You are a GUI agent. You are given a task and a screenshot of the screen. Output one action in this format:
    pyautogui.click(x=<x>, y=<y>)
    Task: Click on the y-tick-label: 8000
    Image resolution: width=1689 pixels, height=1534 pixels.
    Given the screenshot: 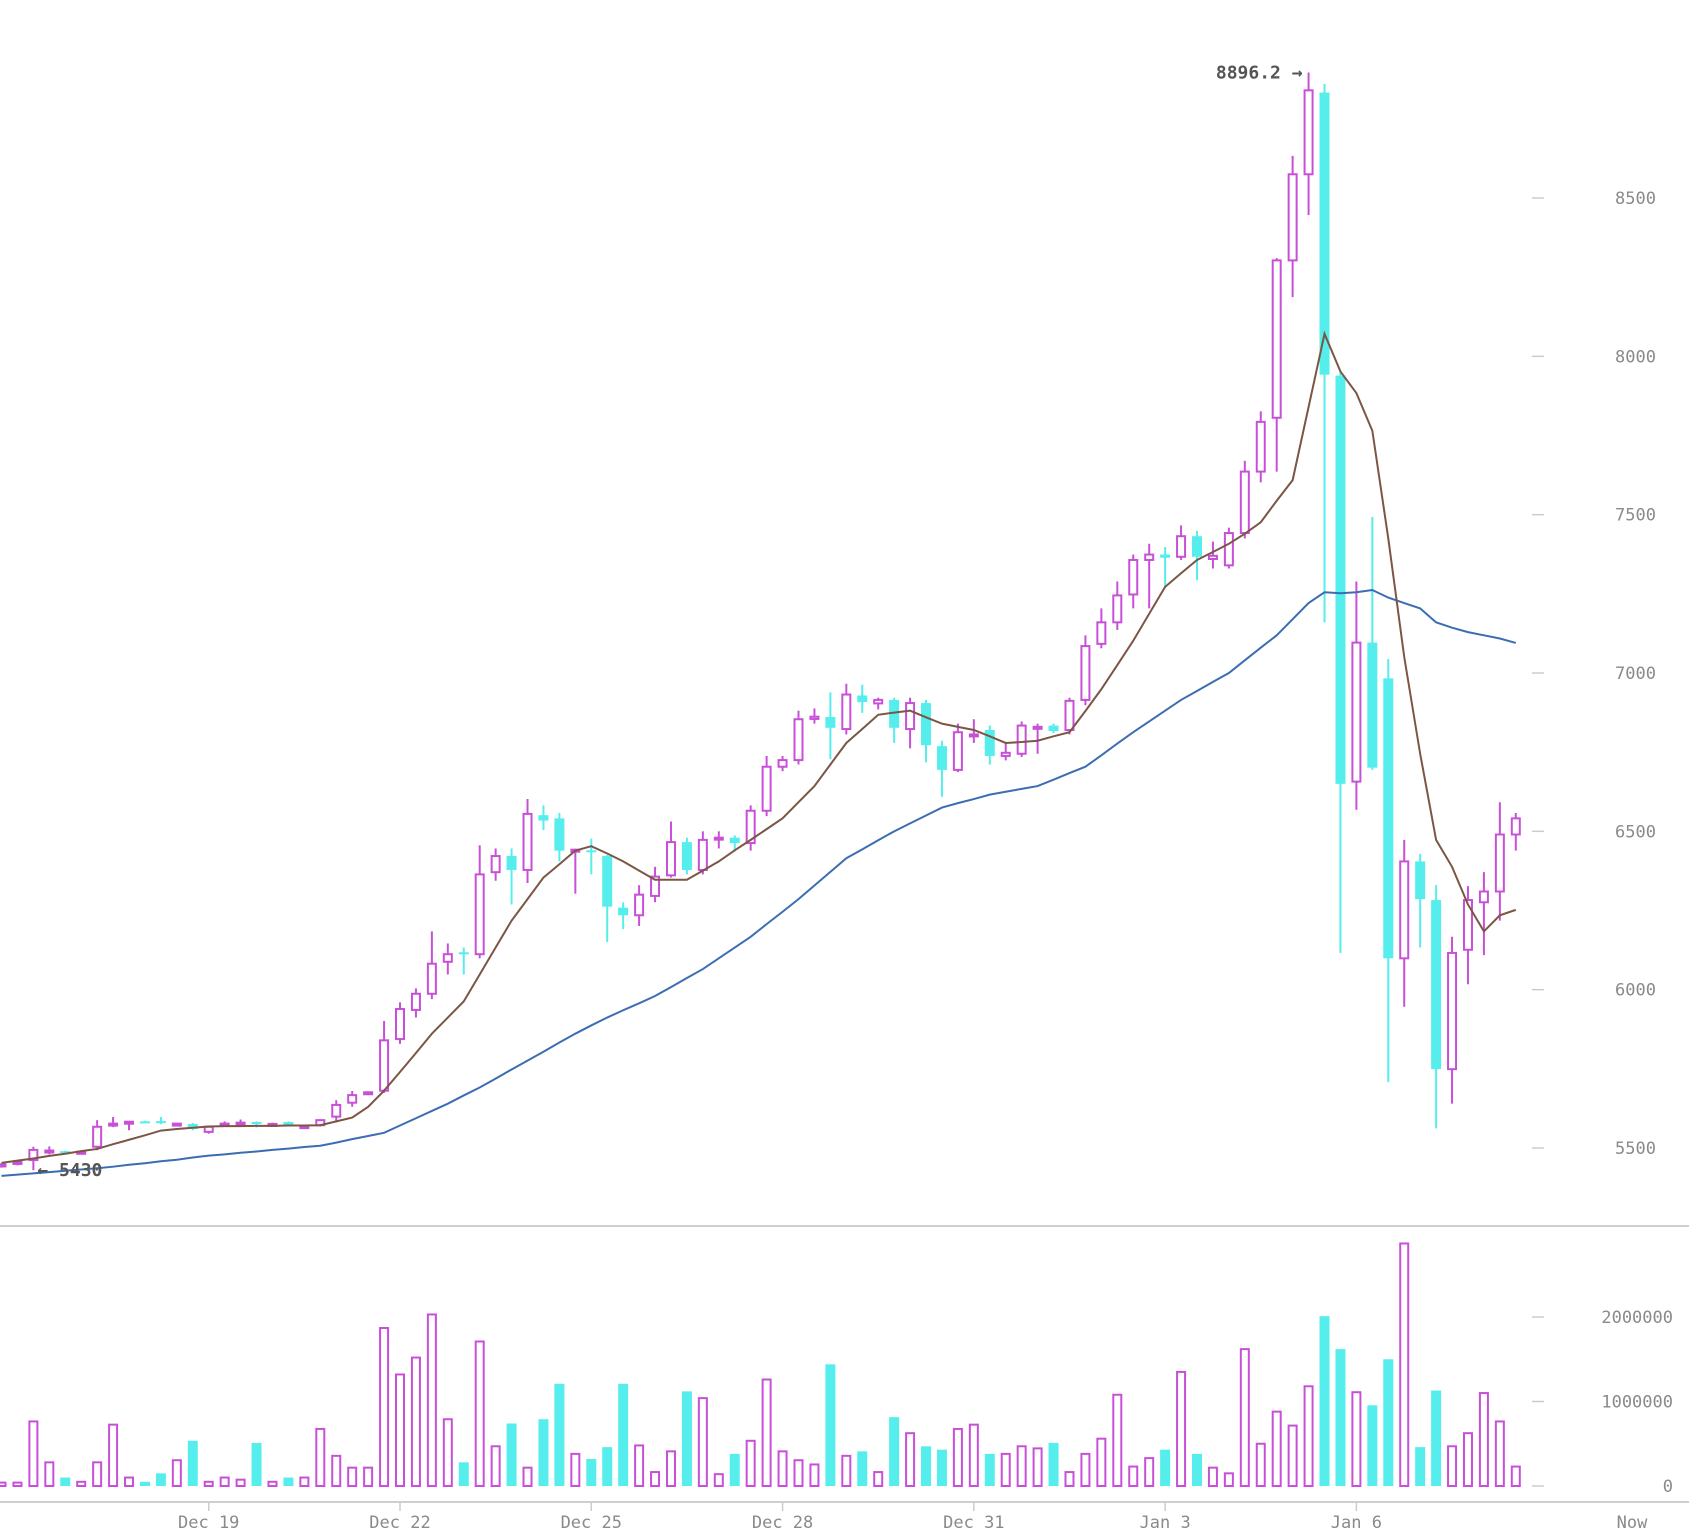 What is the action you would take?
    pyautogui.click(x=1635, y=357)
    